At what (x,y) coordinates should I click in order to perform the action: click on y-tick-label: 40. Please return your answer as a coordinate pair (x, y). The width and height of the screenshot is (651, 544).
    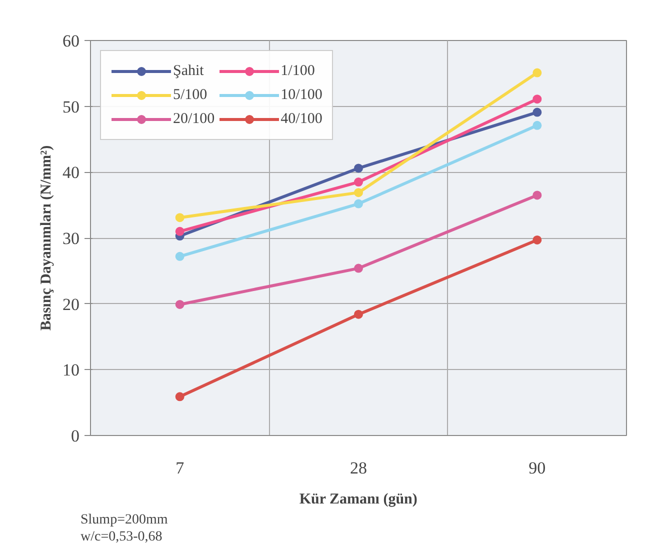
    Looking at the image, I should click on (71, 172).